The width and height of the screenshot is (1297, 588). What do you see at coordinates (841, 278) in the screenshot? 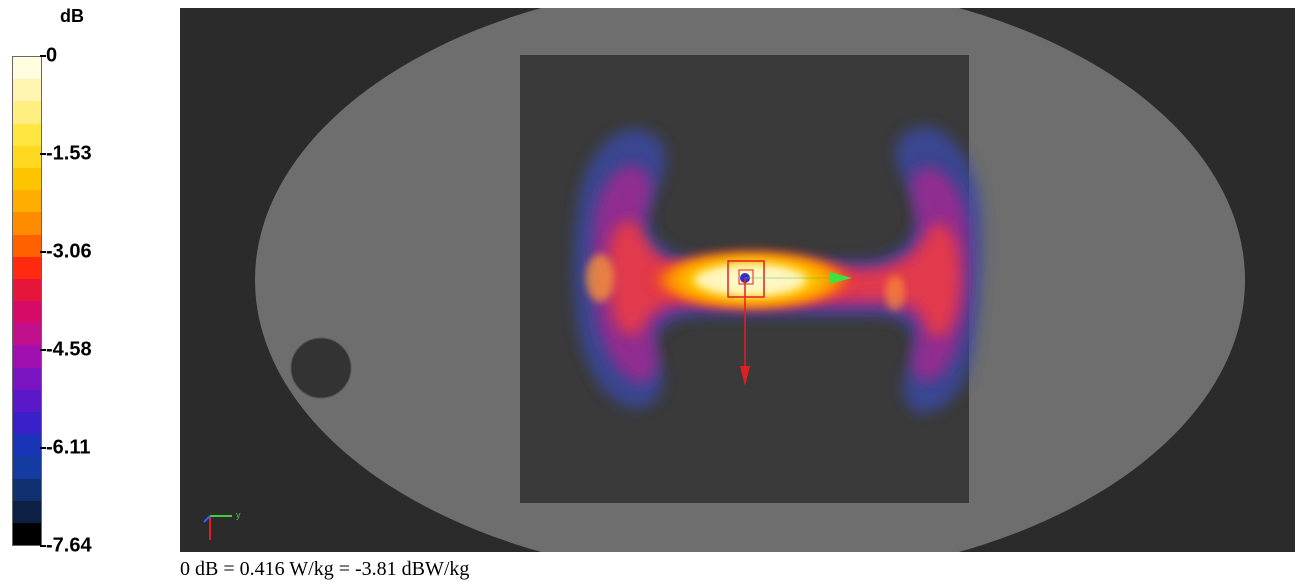
I see `probe-y-arrow` at bounding box center [841, 278].